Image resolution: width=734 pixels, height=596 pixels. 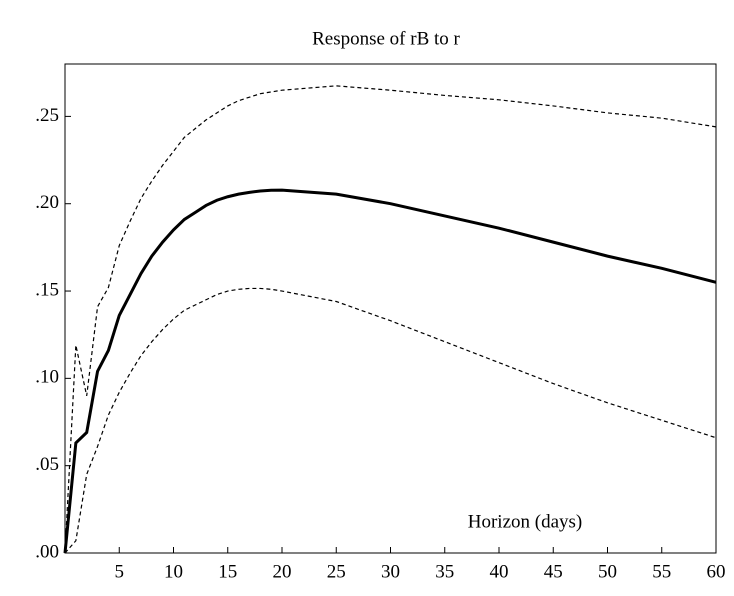 I want to click on y-tick-label: .10, so click(x=47, y=377).